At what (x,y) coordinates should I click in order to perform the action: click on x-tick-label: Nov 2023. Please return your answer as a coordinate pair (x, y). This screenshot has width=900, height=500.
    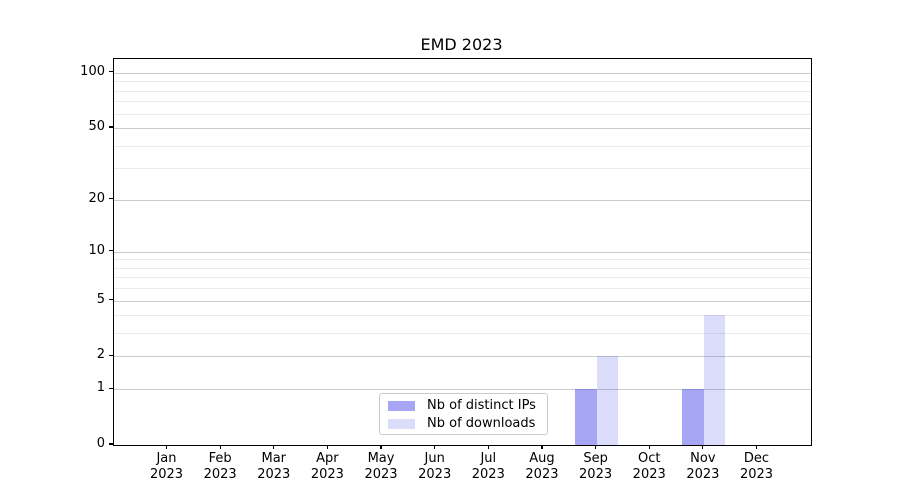
    Looking at the image, I should click on (703, 467).